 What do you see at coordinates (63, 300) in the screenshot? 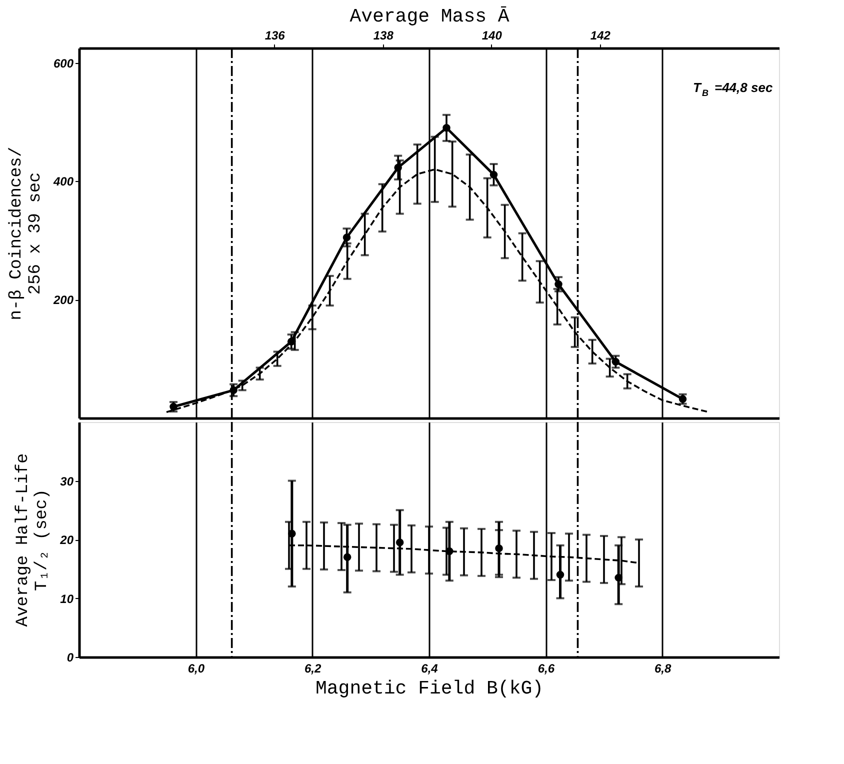
I see `y-tick-label: 200` at bounding box center [63, 300].